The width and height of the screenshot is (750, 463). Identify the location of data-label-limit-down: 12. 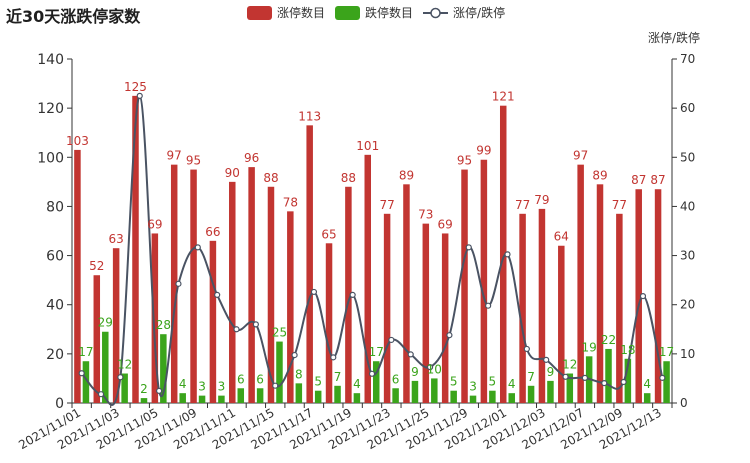
(124, 365).